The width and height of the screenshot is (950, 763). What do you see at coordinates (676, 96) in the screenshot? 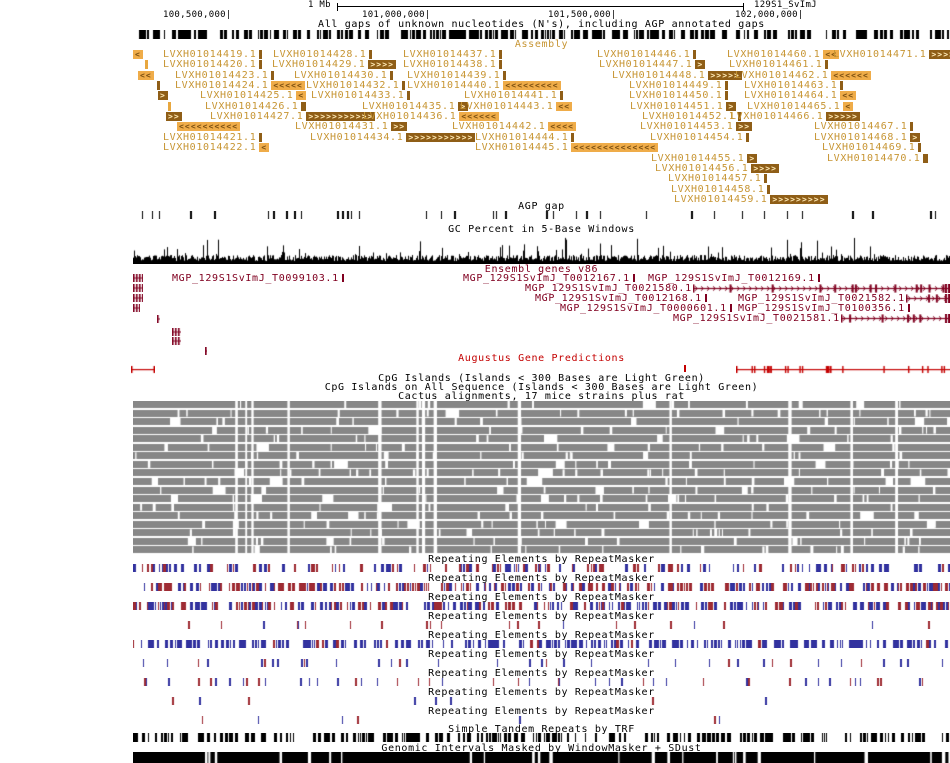
I see `assembly-contig-label: LVXH01014450.1` at bounding box center [676, 96].